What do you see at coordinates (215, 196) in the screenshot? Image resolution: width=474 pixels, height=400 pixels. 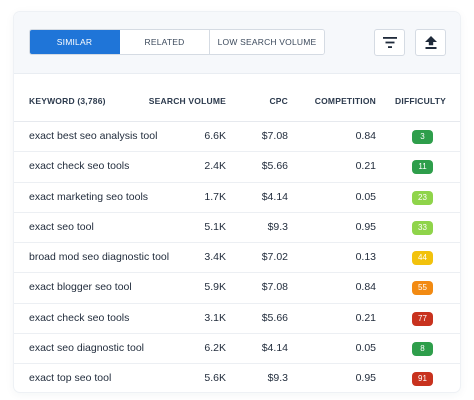 I see `search-volume-cell: 1.7K` at bounding box center [215, 196].